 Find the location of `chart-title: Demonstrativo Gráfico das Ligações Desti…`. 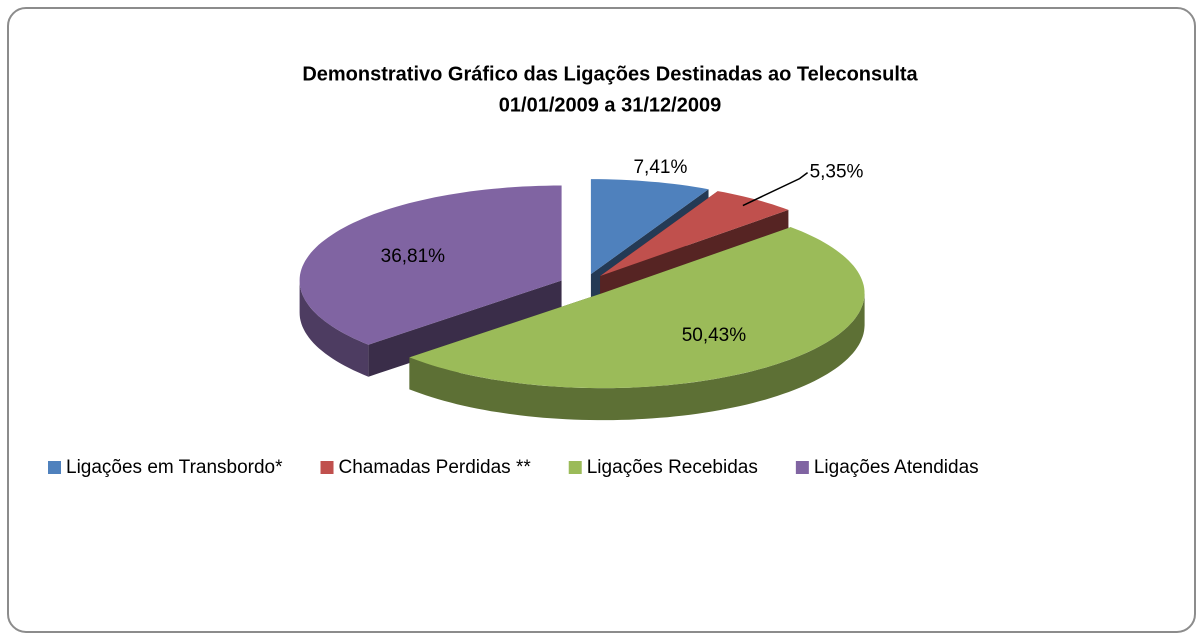

chart-title: Demonstrativo Gráfico das Ligações Desti… is located at coordinates (610, 74).